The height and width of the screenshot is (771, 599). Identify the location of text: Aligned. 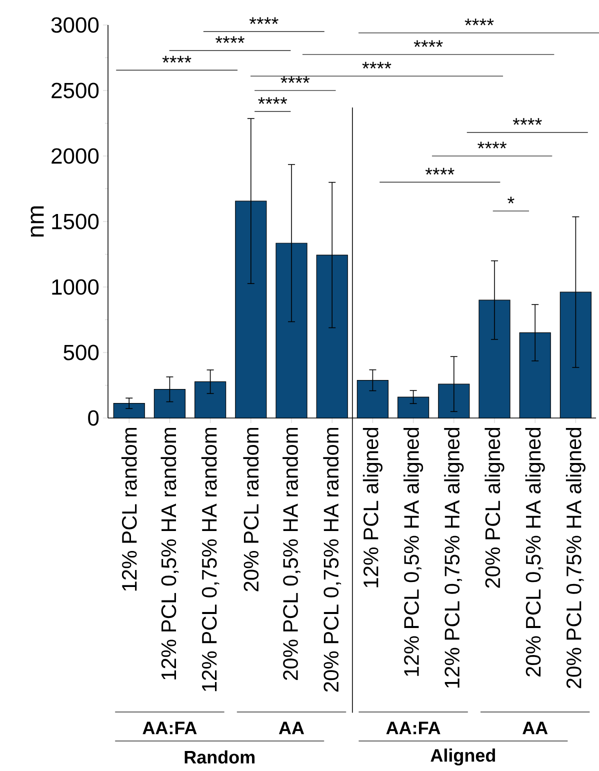
(463, 757).